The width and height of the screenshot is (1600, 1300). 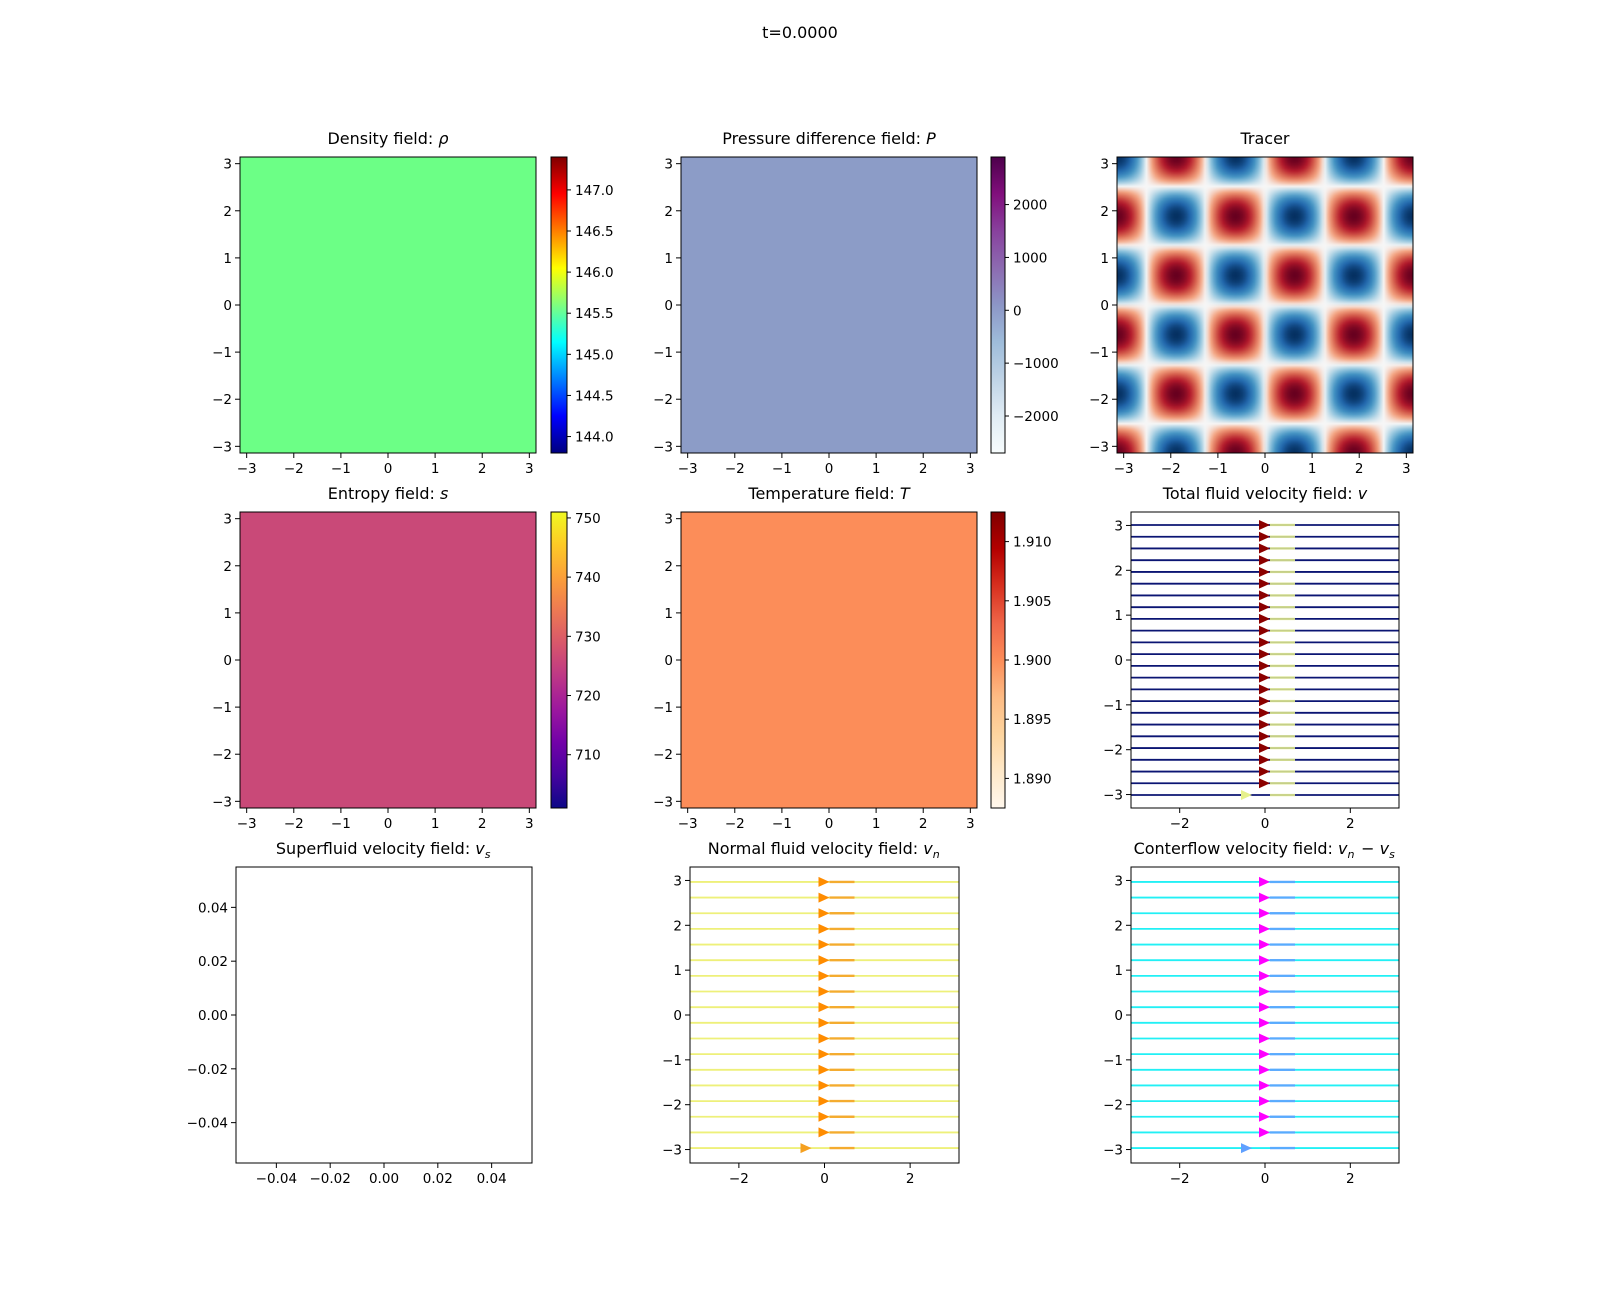 I want to click on panel-title: Tracer, so click(x=1264, y=138).